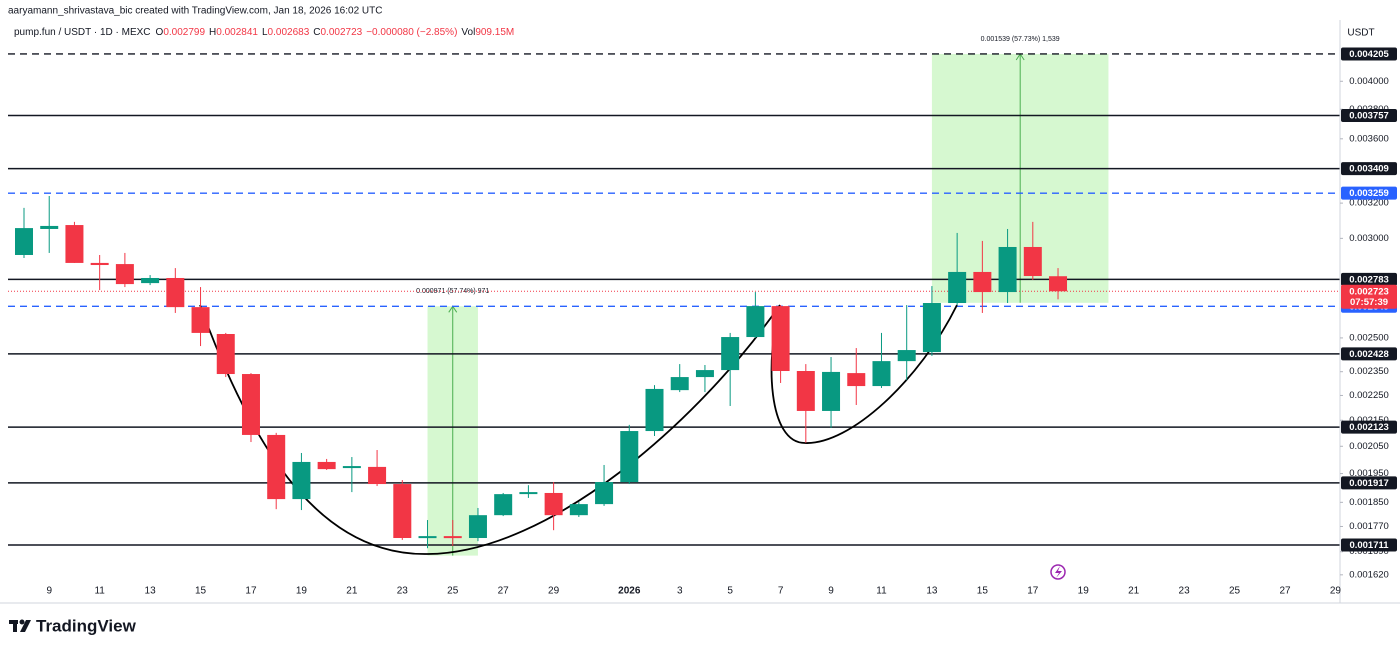 This screenshot has height=649, width=1400. I want to click on y-tick-label: 0.002150, so click(1369, 420).